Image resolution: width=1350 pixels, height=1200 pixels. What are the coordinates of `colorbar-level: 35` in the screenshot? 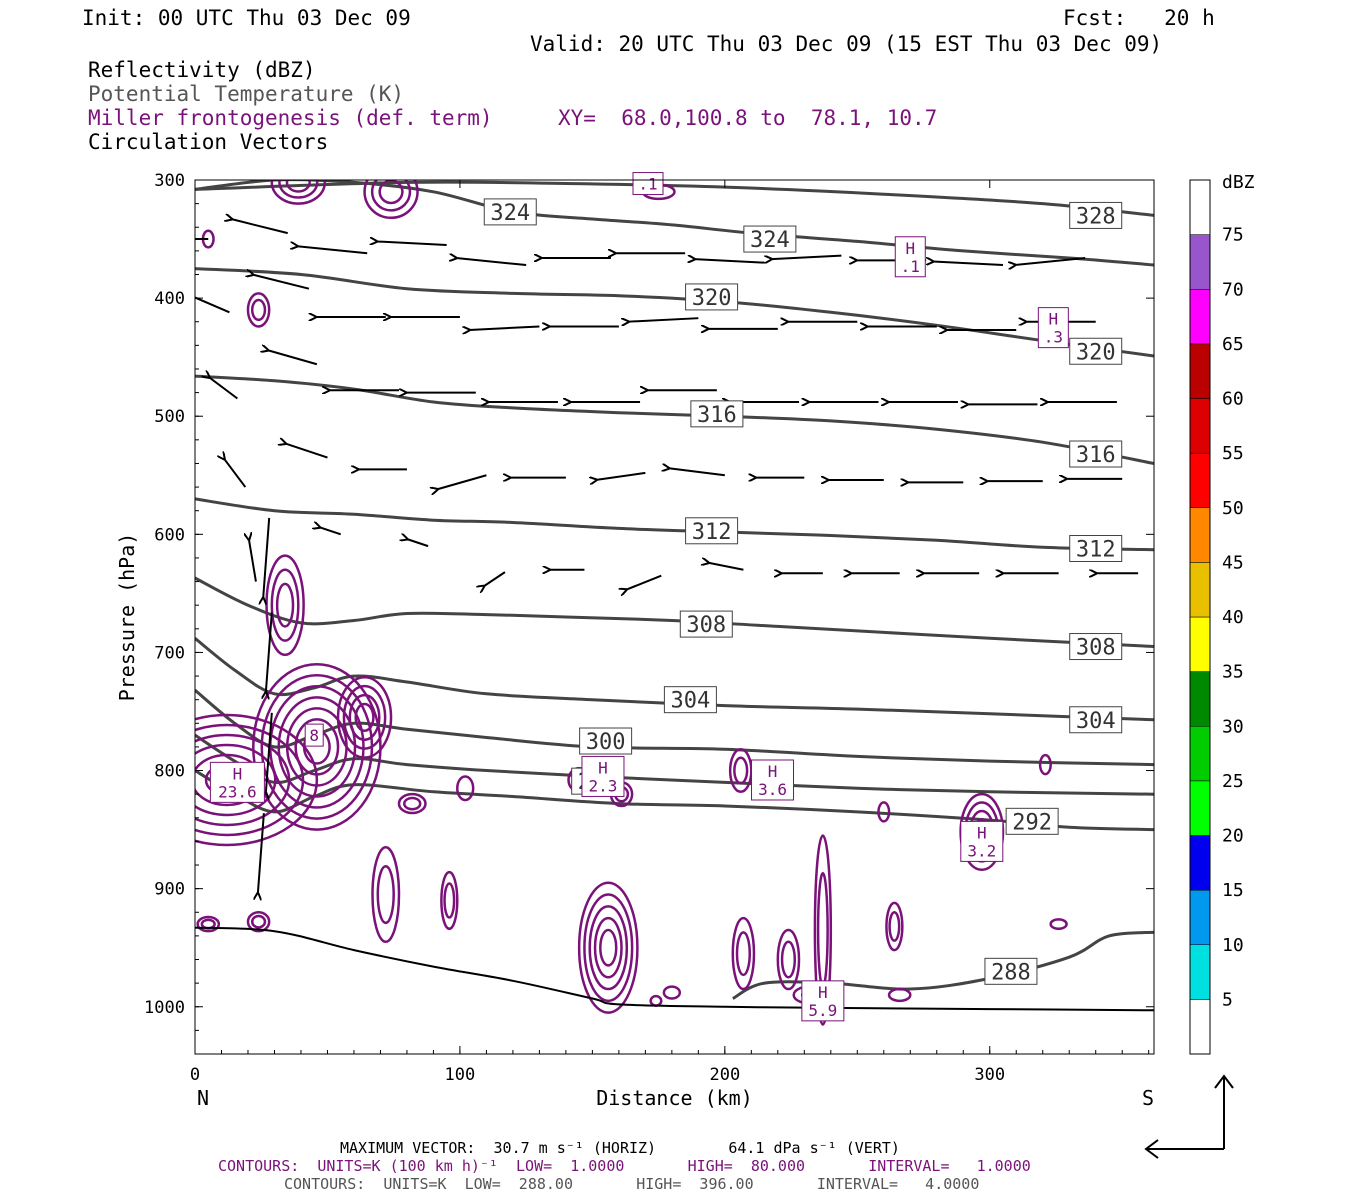 It's located at (1233, 672).